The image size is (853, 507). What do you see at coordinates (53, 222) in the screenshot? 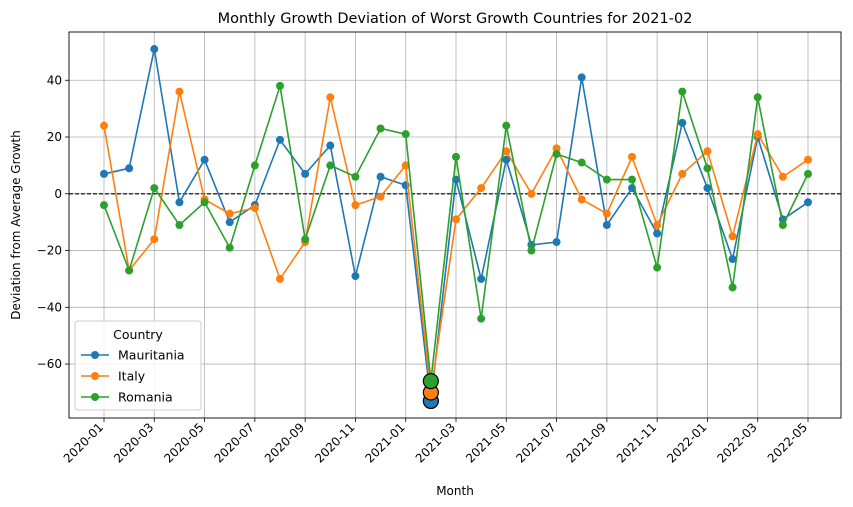
I see `y-axis: −60 −40 −20 0 20 40` at bounding box center [53, 222].